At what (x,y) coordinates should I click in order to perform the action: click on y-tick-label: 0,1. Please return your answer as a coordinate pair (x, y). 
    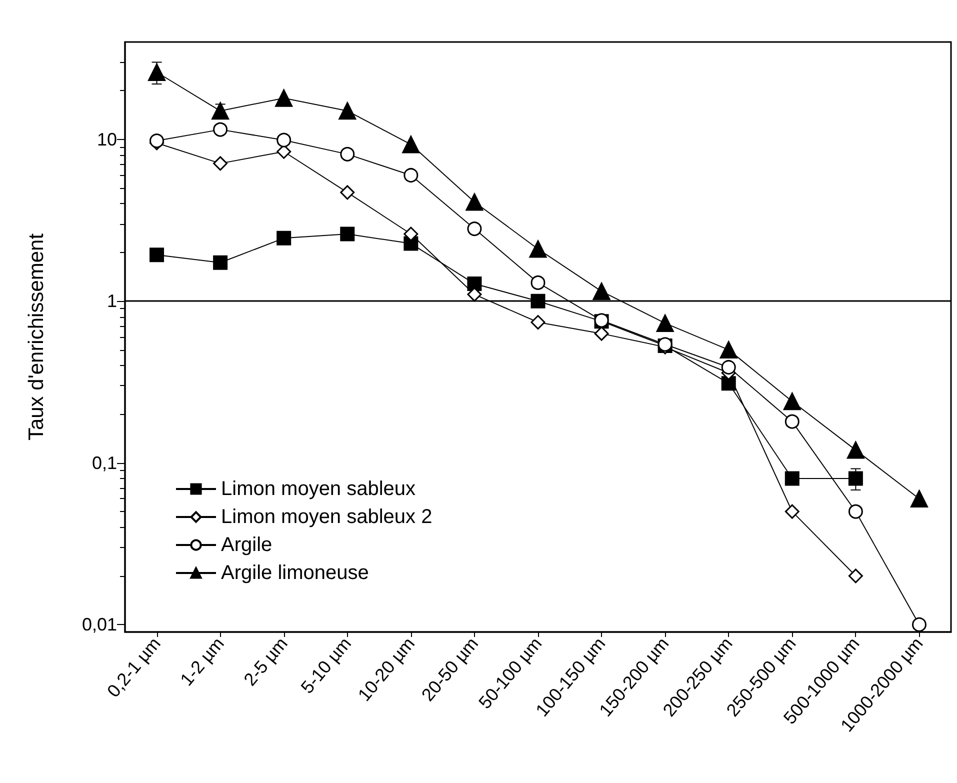
    Looking at the image, I should click on (104, 462).